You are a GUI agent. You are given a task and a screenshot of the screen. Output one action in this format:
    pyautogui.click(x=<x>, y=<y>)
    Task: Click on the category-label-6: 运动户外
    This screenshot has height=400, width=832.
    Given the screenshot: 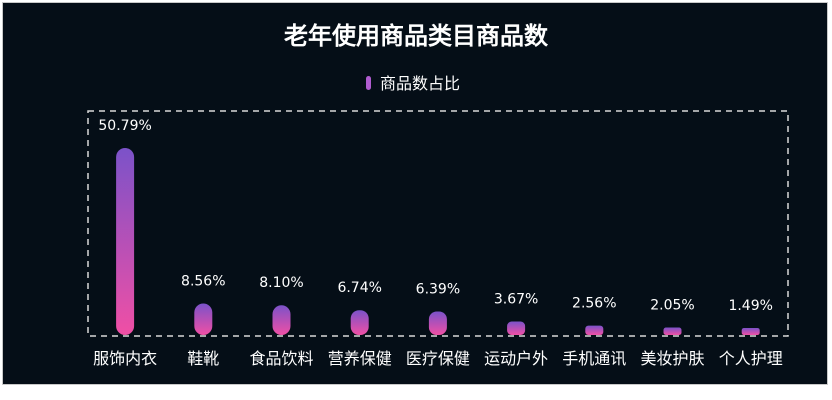 What is the action you would take?
    pyautogui.click(x=516, y=358)
    